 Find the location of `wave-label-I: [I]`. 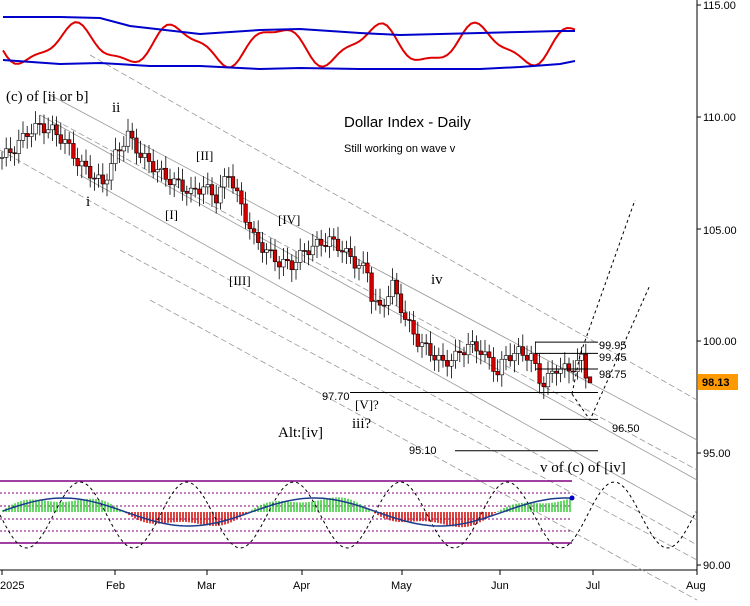

wave-label-I: [I] is located at coordinates (171, 214).